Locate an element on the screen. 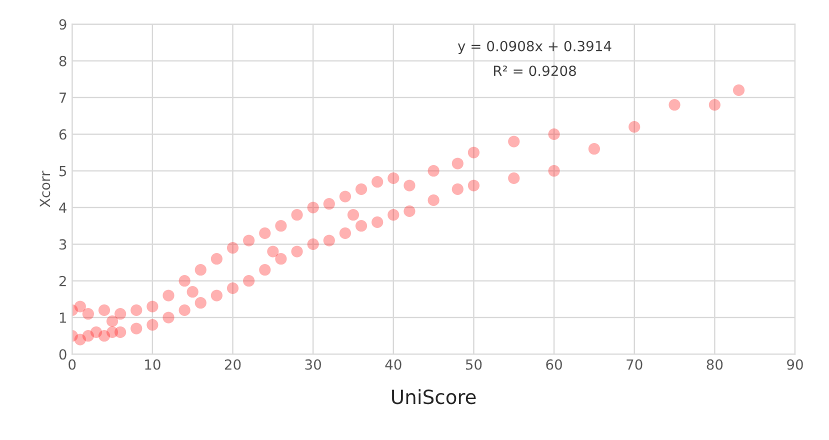  y-tick-label: 0 is located at coordinates (62, 354).